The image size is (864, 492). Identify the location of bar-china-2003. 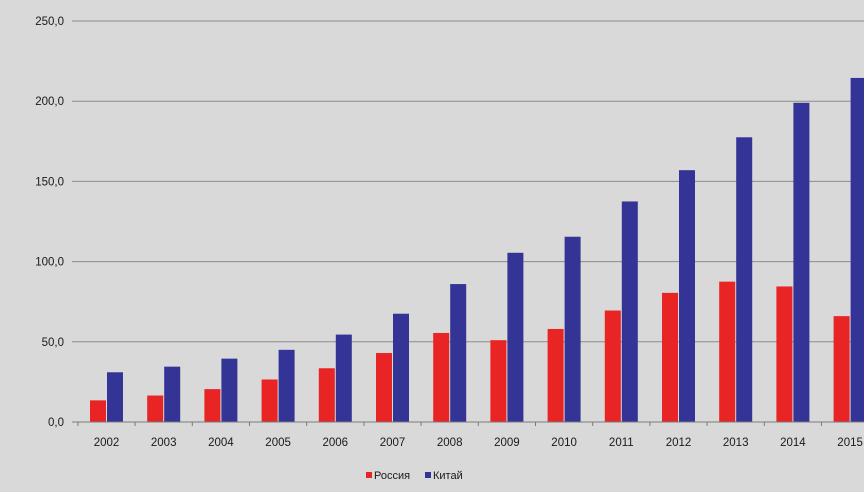
(172, 394).